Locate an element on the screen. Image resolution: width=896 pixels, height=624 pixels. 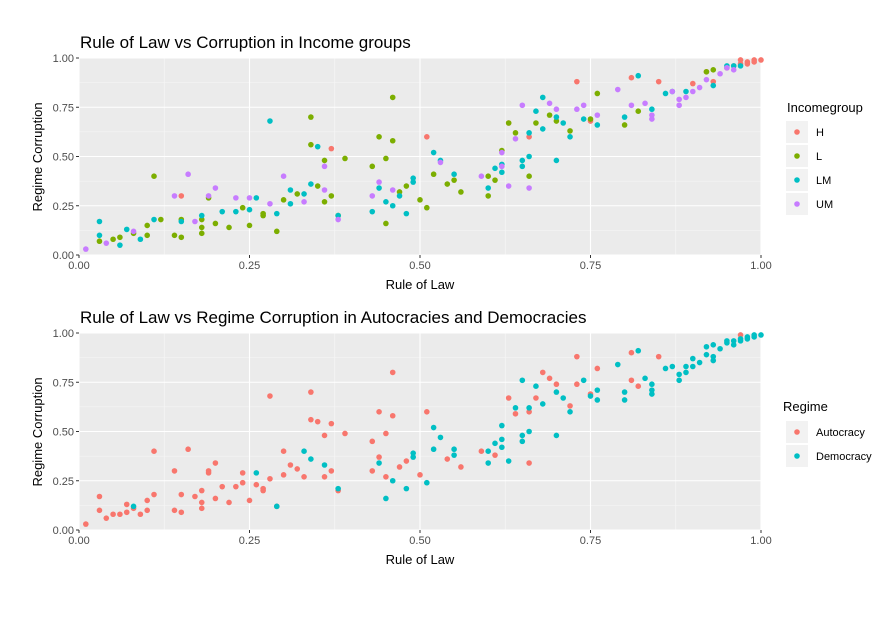
legend-label: UM is located at coordinates (824, 205).